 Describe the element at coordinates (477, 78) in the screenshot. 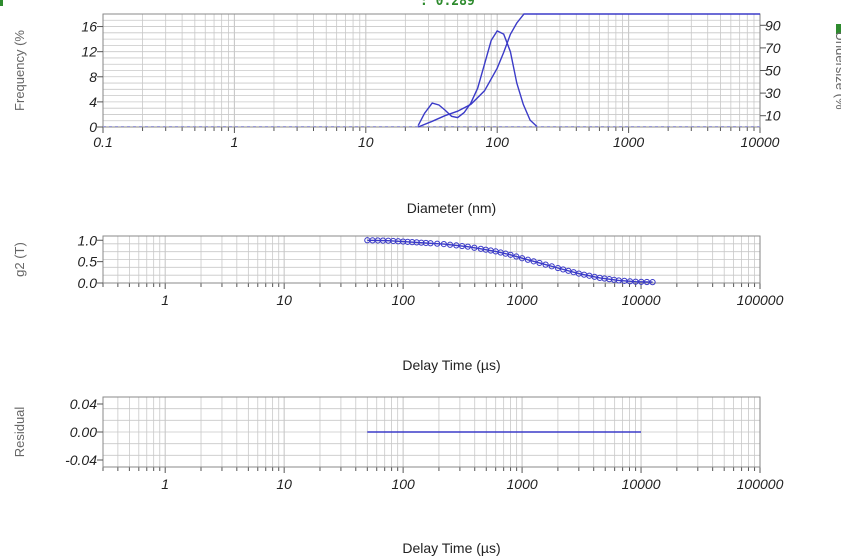

I see `panel1-series-1-line` at that location.